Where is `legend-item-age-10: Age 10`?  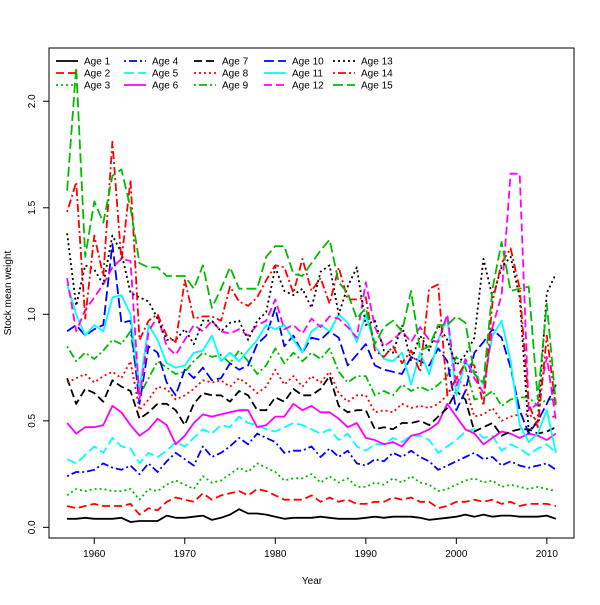
legend-item-age-10: Age 10 is located at coordinates (294, 62).